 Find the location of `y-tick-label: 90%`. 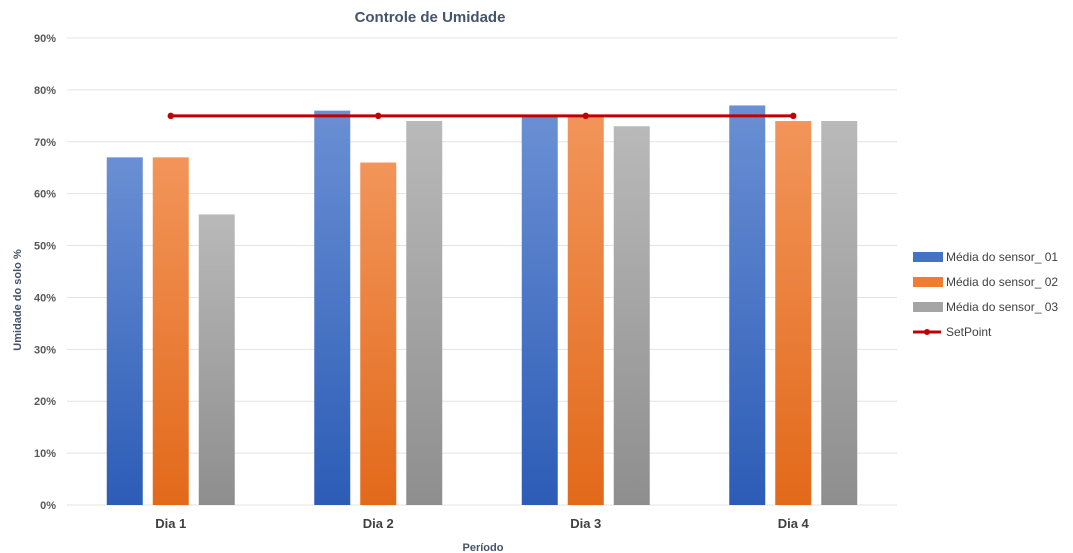

y-tick-label: 90% is located at coordinates (45, 39).